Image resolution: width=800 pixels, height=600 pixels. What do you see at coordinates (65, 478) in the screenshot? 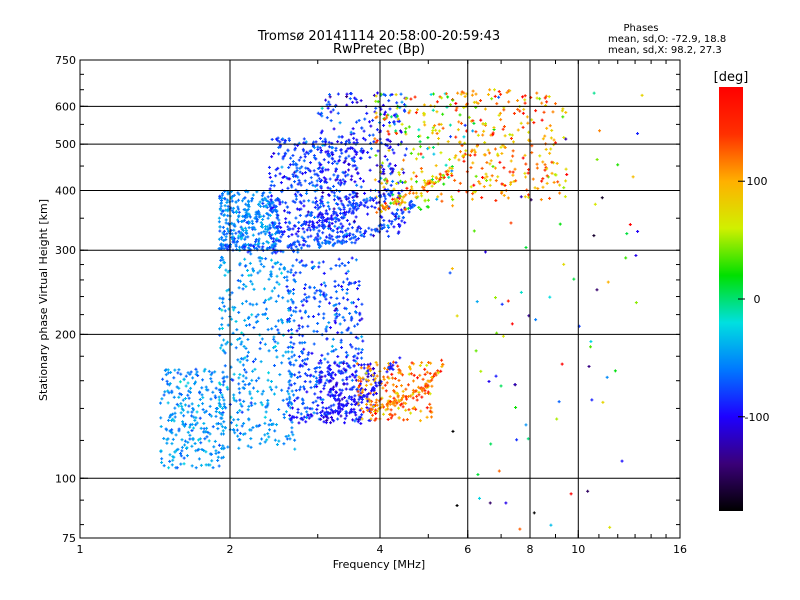
I see `y-tick-label: 100` at bounding box center [65, 478].